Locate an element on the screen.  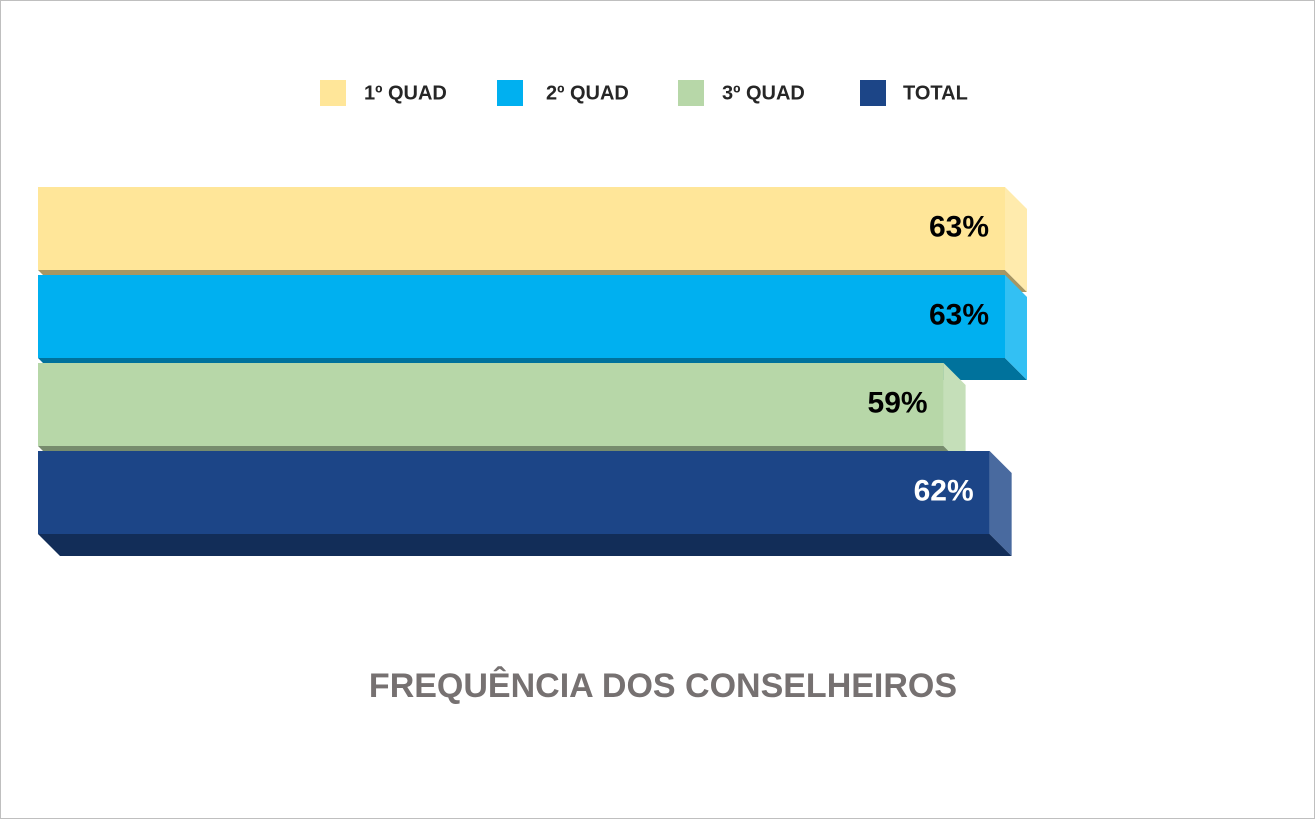
legend-label: TOTAL is located at coordinates (935, 93).